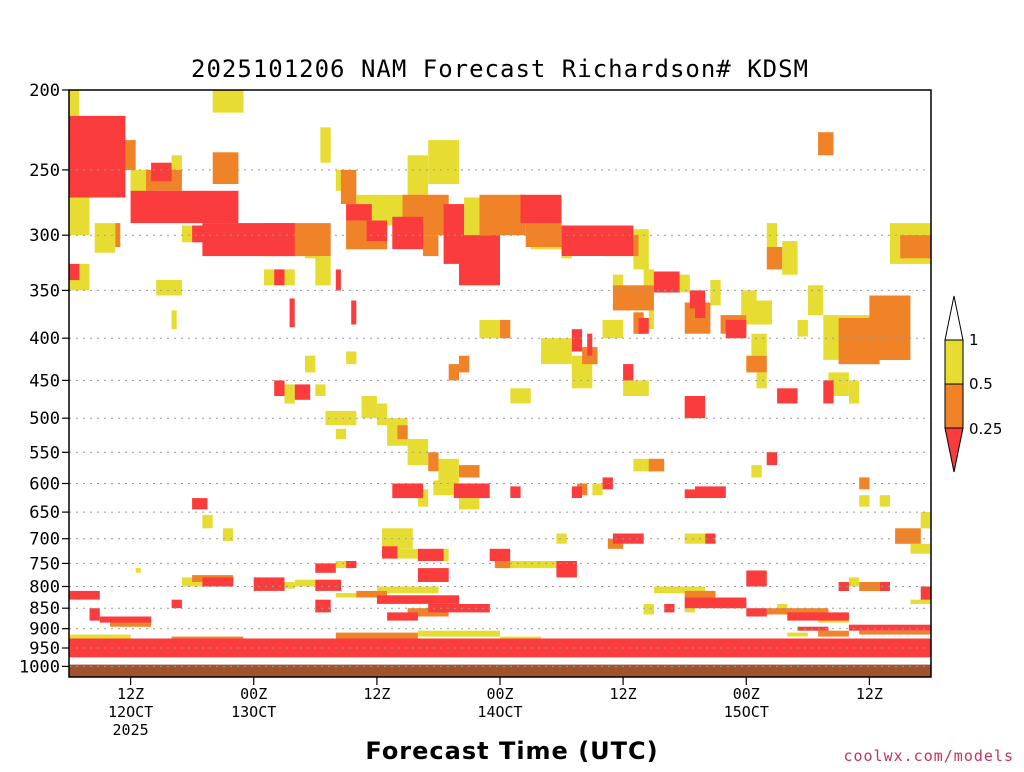 This screenshot has width=1024, height=772. What do you see at coordinates (511, 751) in the screenshot?
I see `x-axis-title: Forecast Time (UTC)` at bounding box center [511, 751].